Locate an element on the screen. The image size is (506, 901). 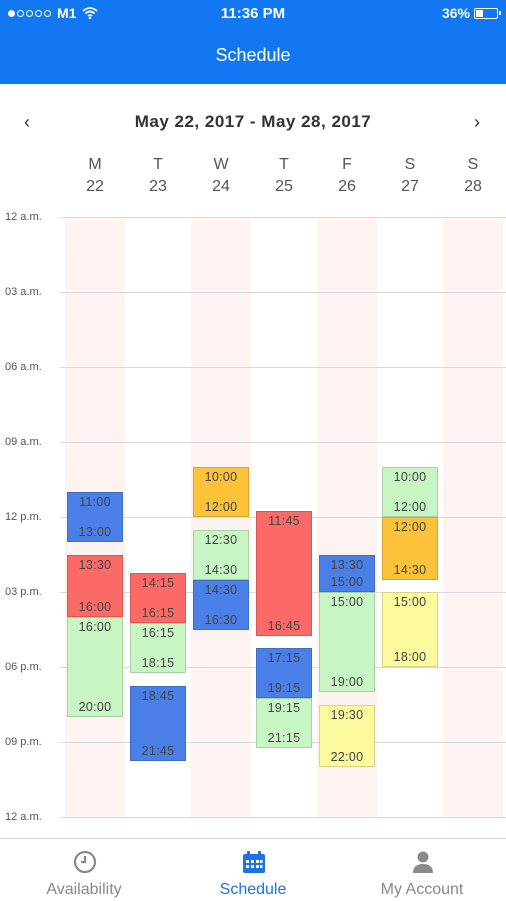
event-end-time: 16:00 is located at coordinates (95, 607).